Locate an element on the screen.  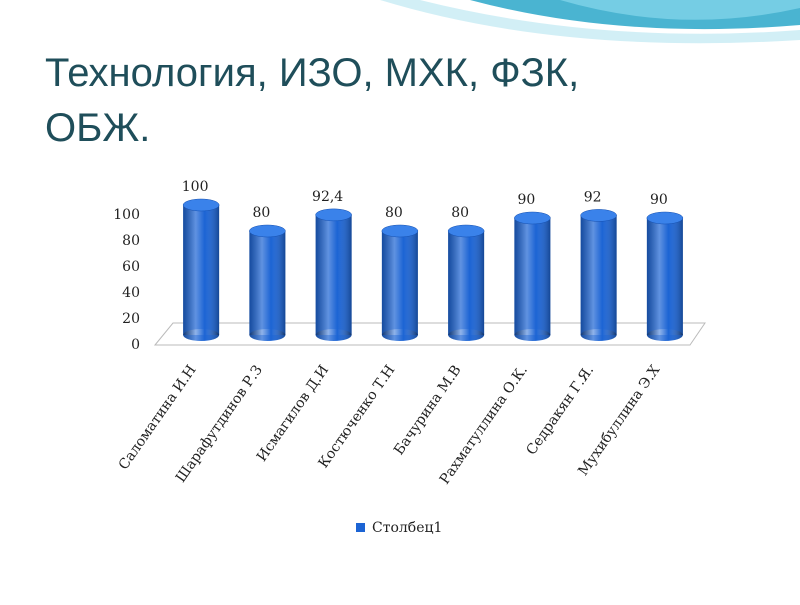
y-tick-label: 0 is located at coordinates (135, 345).